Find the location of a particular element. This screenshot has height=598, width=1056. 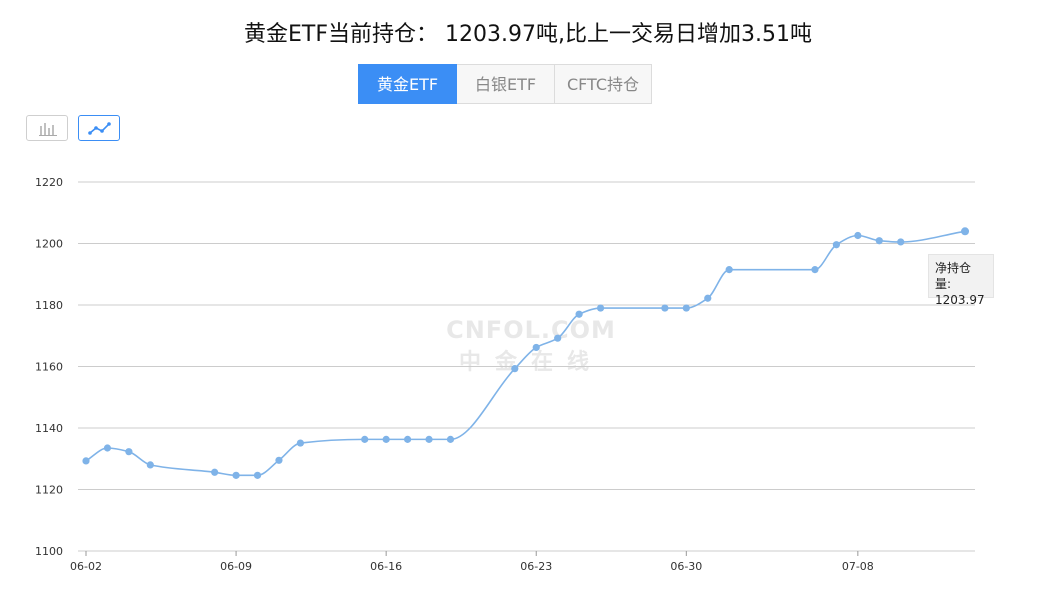

y-tick-label: 1200 is located at coordinates (49, 244).